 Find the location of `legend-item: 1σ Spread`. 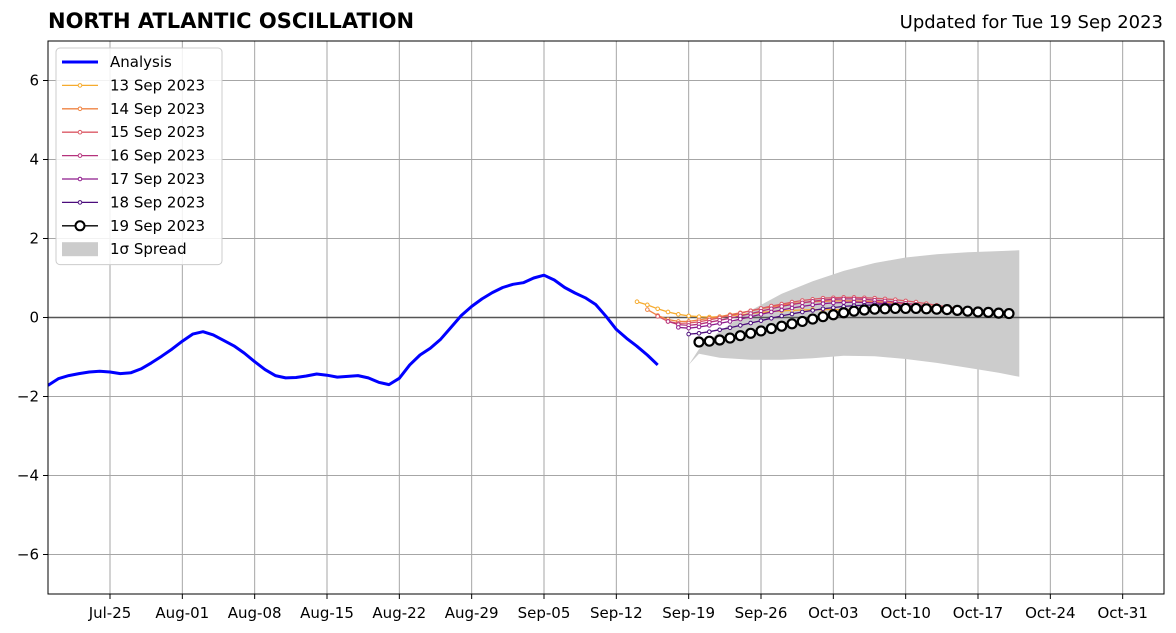

legend-item: 1σ Spread is located at coordinates (124, 249).